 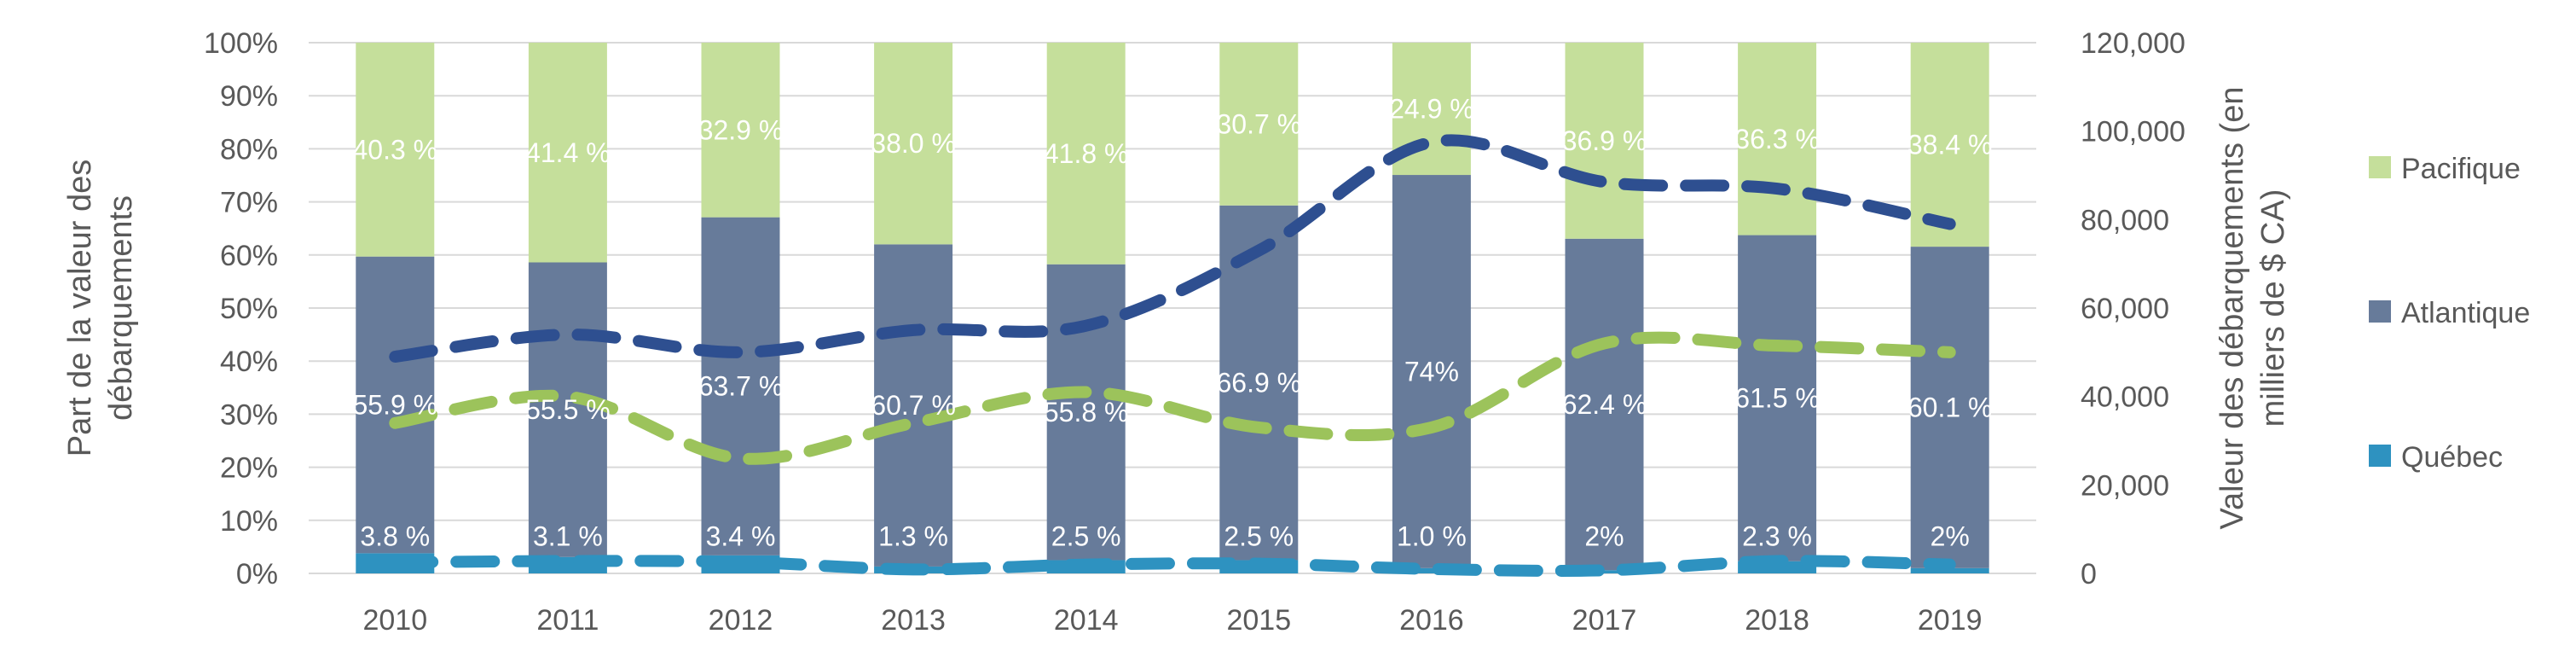 I want to click on x-tick-label: 2018, so click(x=1777, y=620).